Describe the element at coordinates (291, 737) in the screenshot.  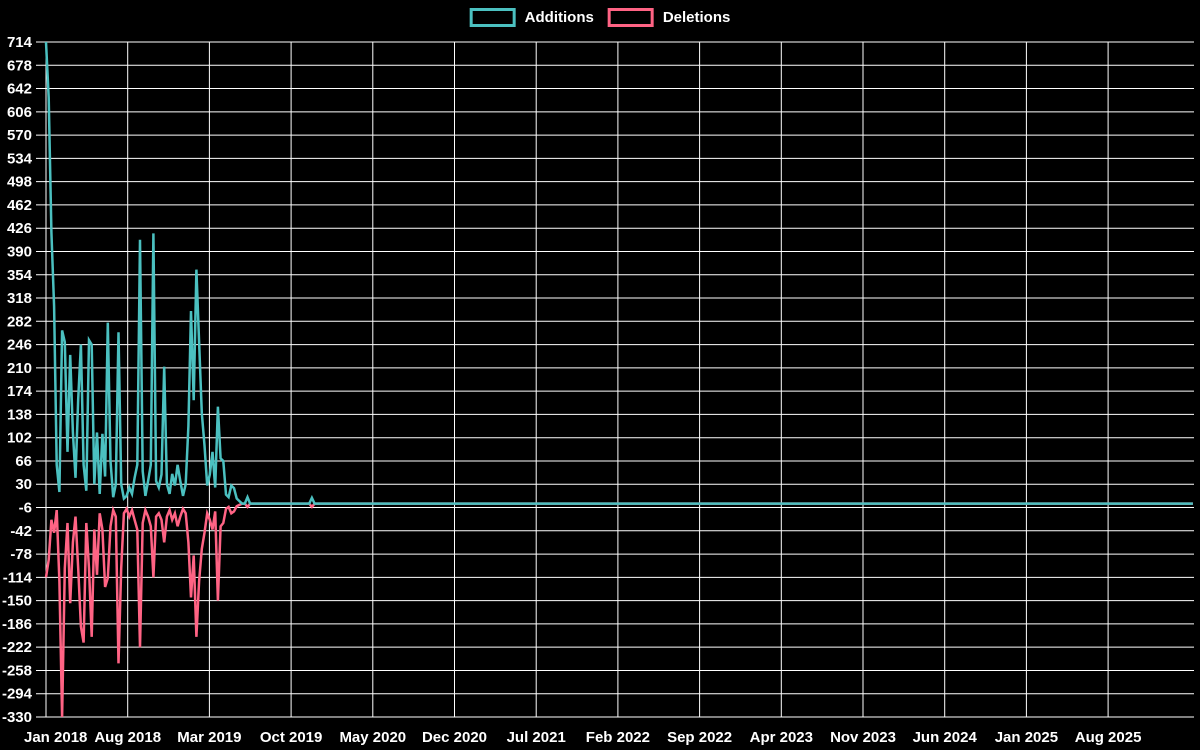
I see `x-axis-tick-label: Oct 2019` at that location.